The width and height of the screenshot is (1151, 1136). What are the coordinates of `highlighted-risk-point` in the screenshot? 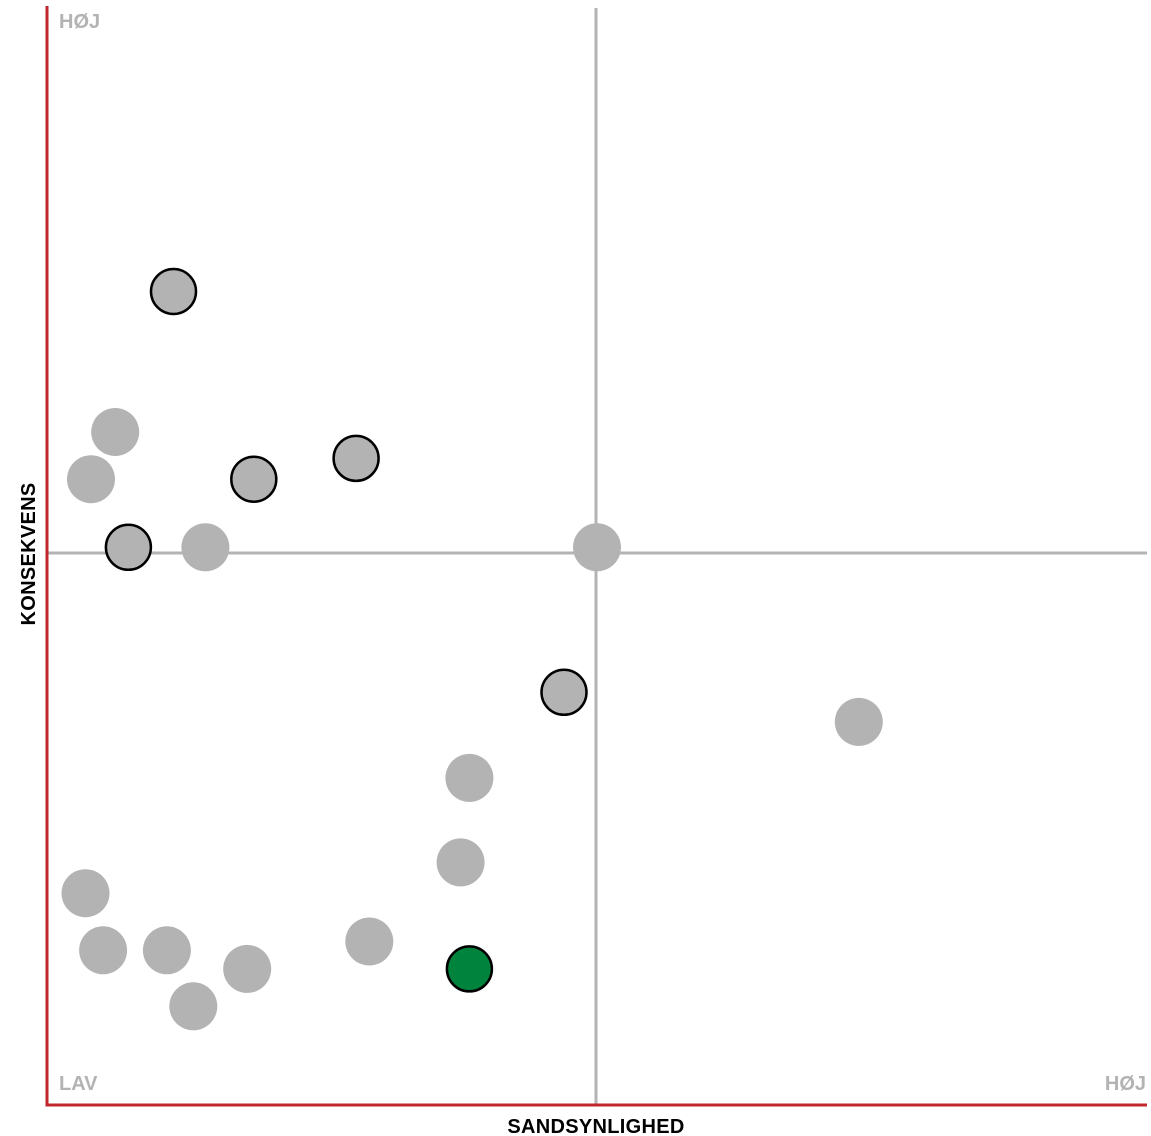 It's located at (469, 969).